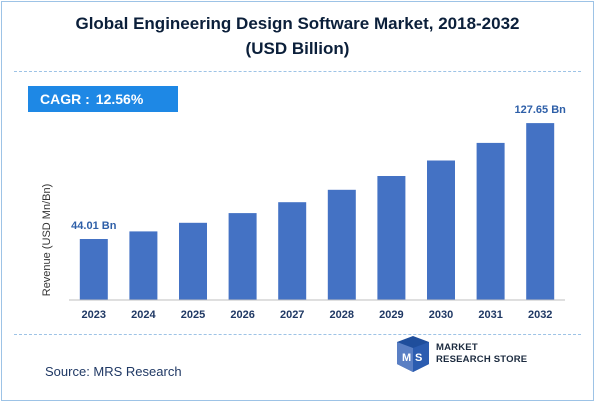  I want to click on cagr-value: 12.56%, so click(119, 99).